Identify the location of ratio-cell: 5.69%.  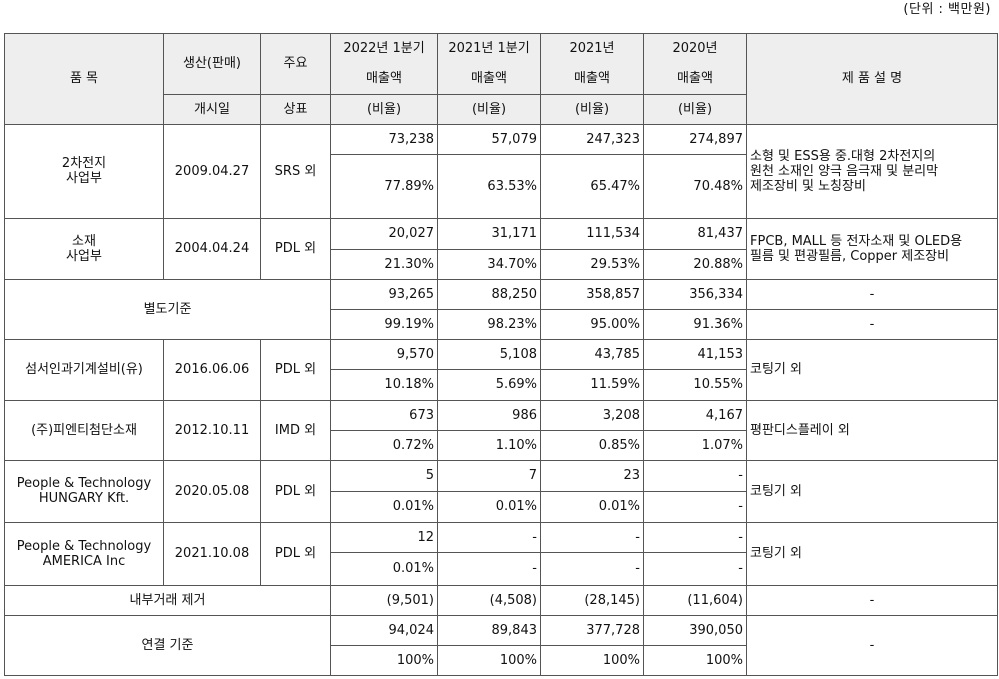
(489, 384).